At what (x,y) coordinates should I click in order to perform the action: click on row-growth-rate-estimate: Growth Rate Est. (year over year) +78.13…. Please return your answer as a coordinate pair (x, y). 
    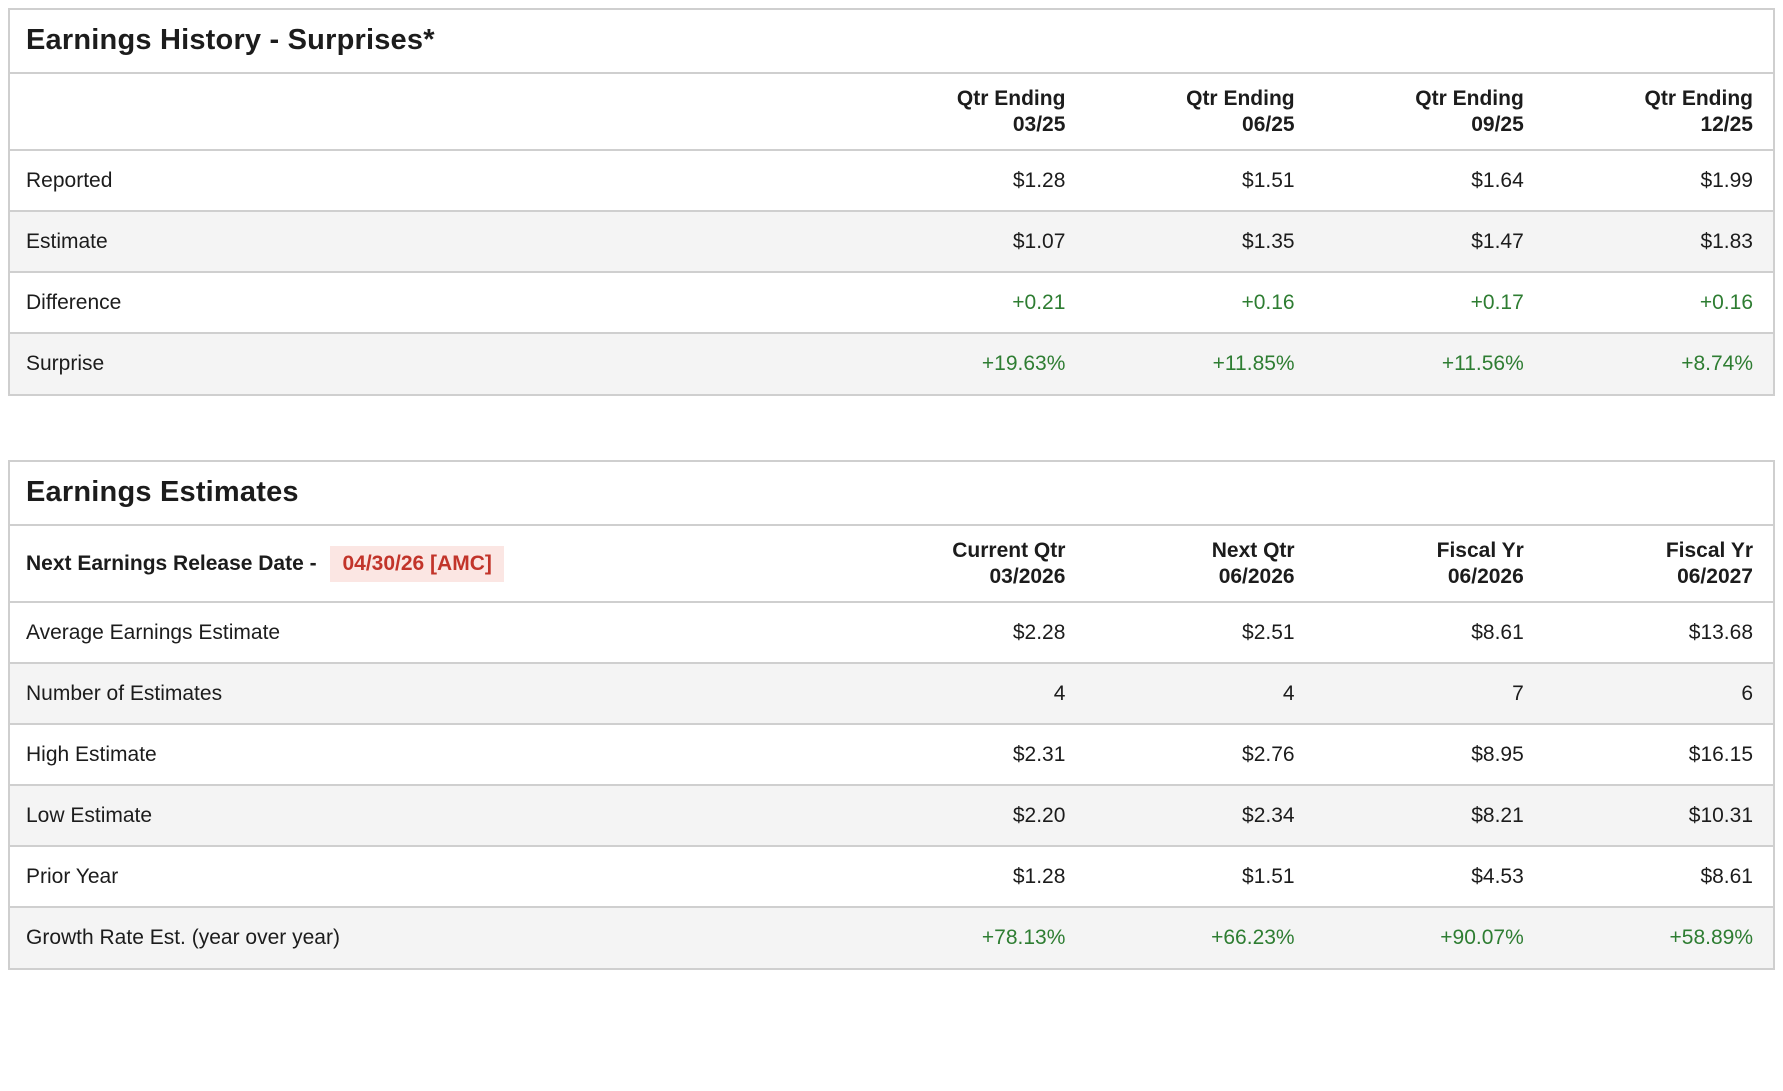
    Looking at the image, I should click on (891, 938).